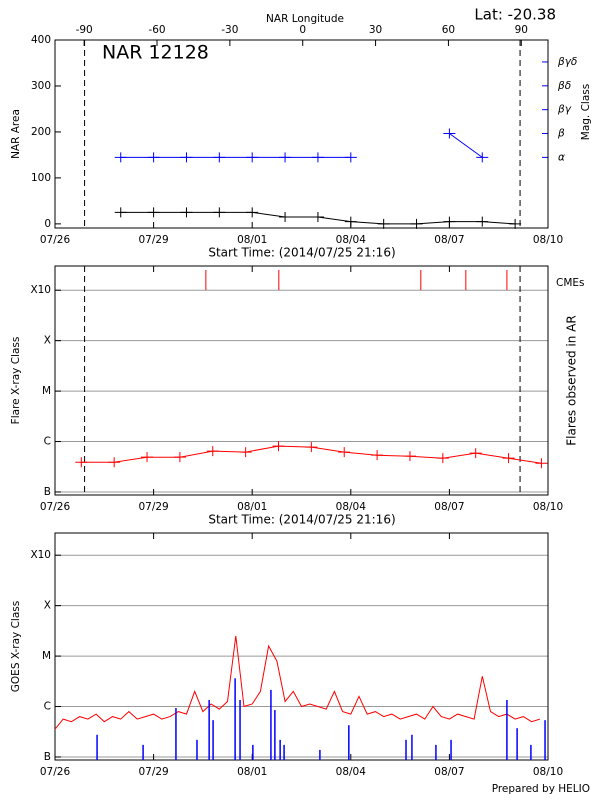 Image resolution: width=600 pixels, height=800 pixels. Describe the element at coordinates (41, 40) in the screenshot. I see `y-tick-label: 400` at that location.